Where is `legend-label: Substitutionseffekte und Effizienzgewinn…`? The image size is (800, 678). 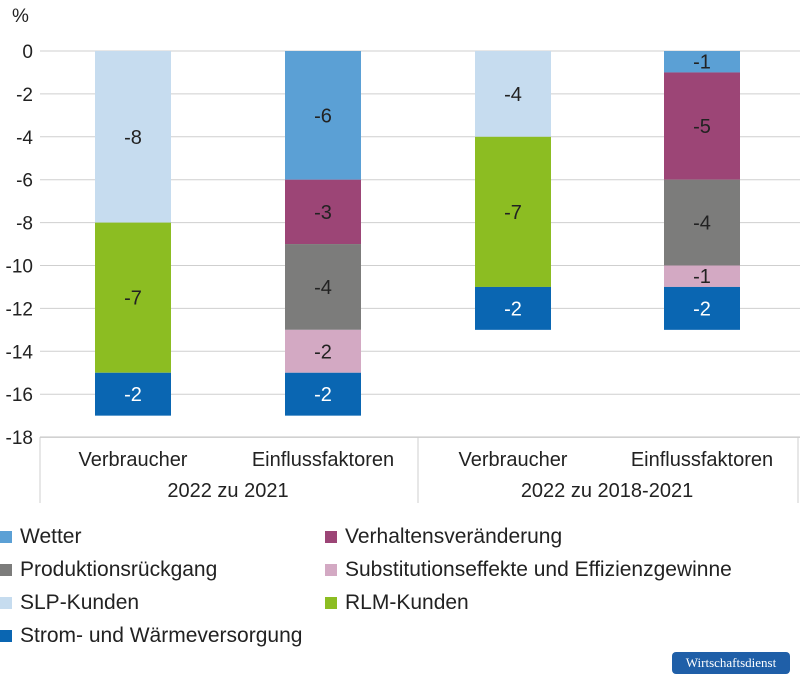 legend-label: Substitutionseffekte und Effizienzgewinn… is located at coordinates (538, 569).